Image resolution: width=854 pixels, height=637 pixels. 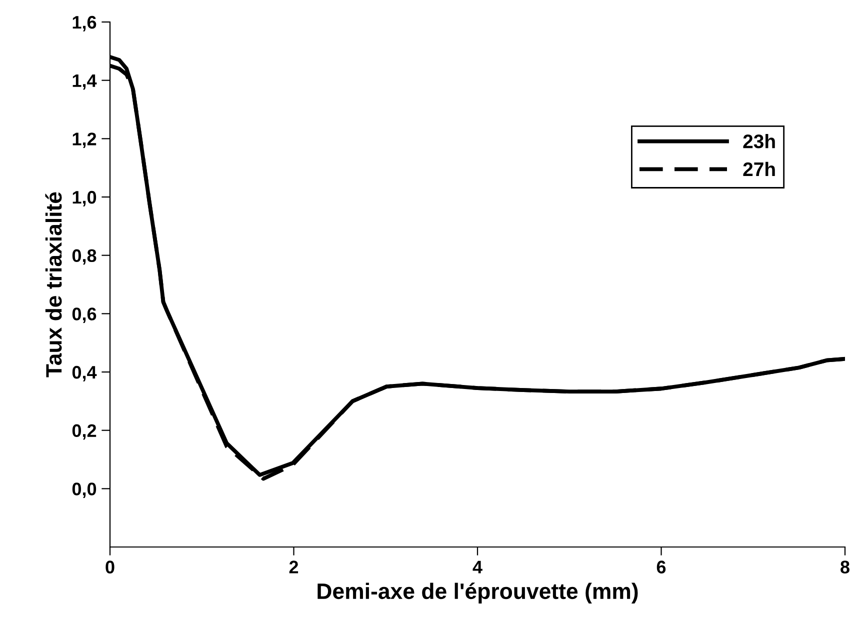 What do you see at coordinates (110, 567) in the screenshot?
I see `x-tick-label: 0` at bounding box center [110, 567].